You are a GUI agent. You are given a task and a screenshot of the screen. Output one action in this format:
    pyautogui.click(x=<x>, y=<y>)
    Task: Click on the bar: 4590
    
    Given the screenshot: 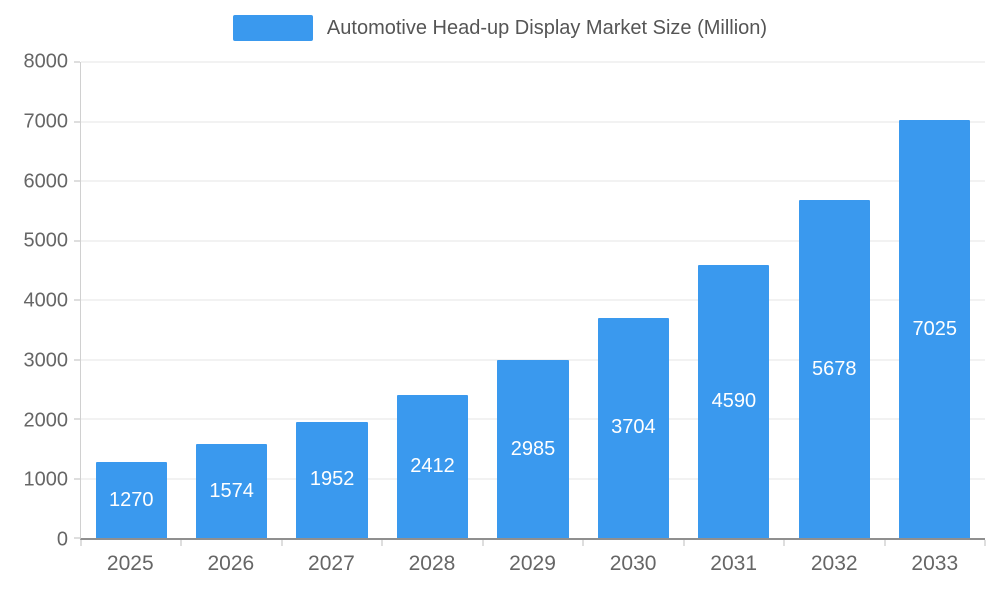 What is the action you would take?
    pyautogui.click(x=734, y=401)
    